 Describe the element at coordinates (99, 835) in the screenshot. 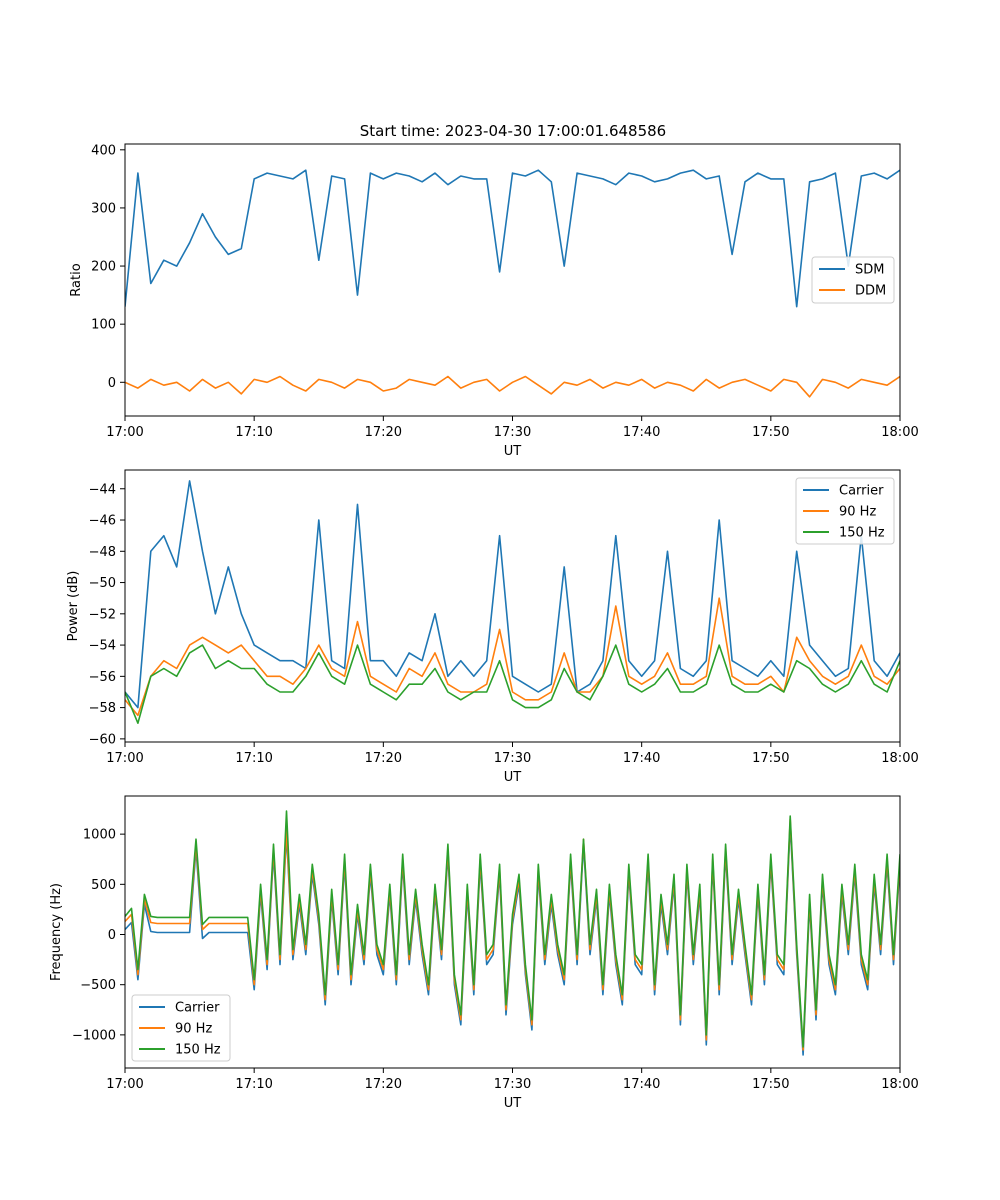

I see `y-tick-label: 1000` at that location.